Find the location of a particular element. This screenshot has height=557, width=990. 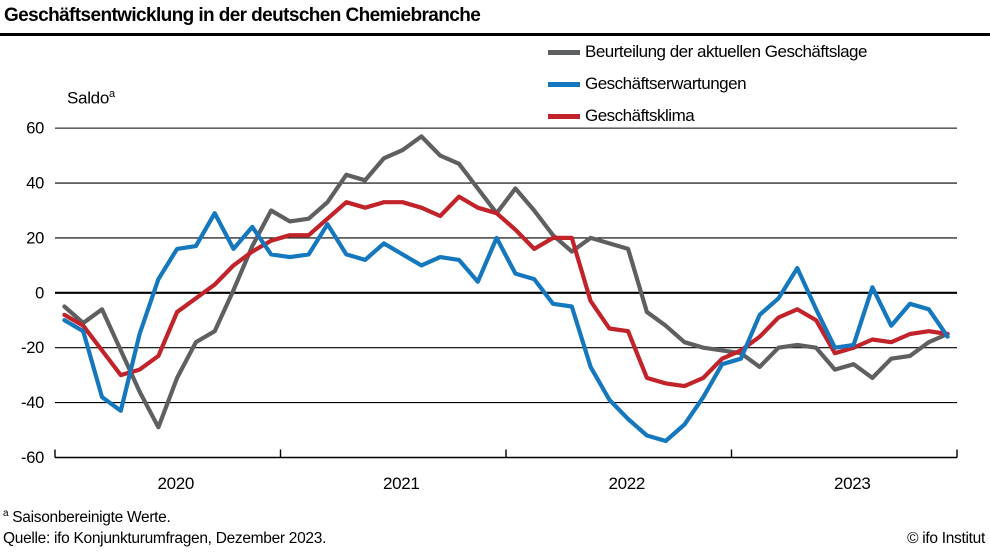

y-tick-label: 0 is located at coordinates (39, 293).